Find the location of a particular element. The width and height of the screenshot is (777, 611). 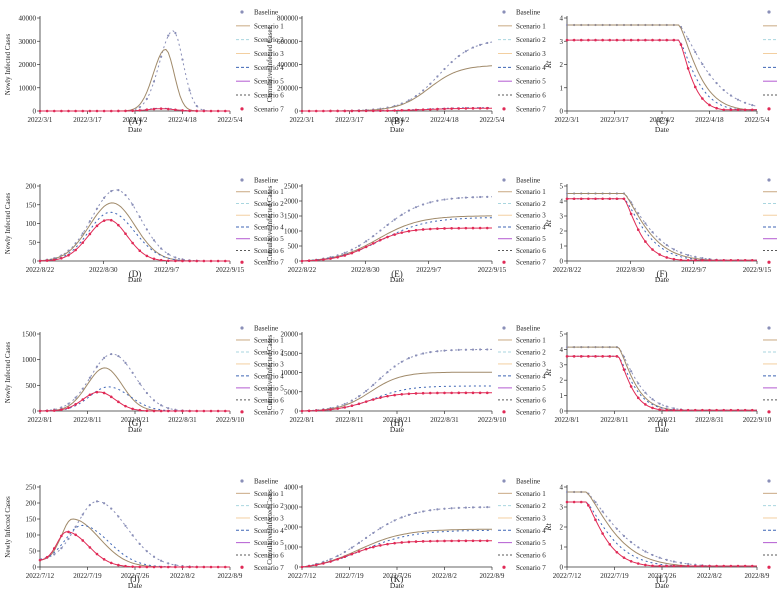

legend-label: Scenario 6 is located at coordinates (531, 96).